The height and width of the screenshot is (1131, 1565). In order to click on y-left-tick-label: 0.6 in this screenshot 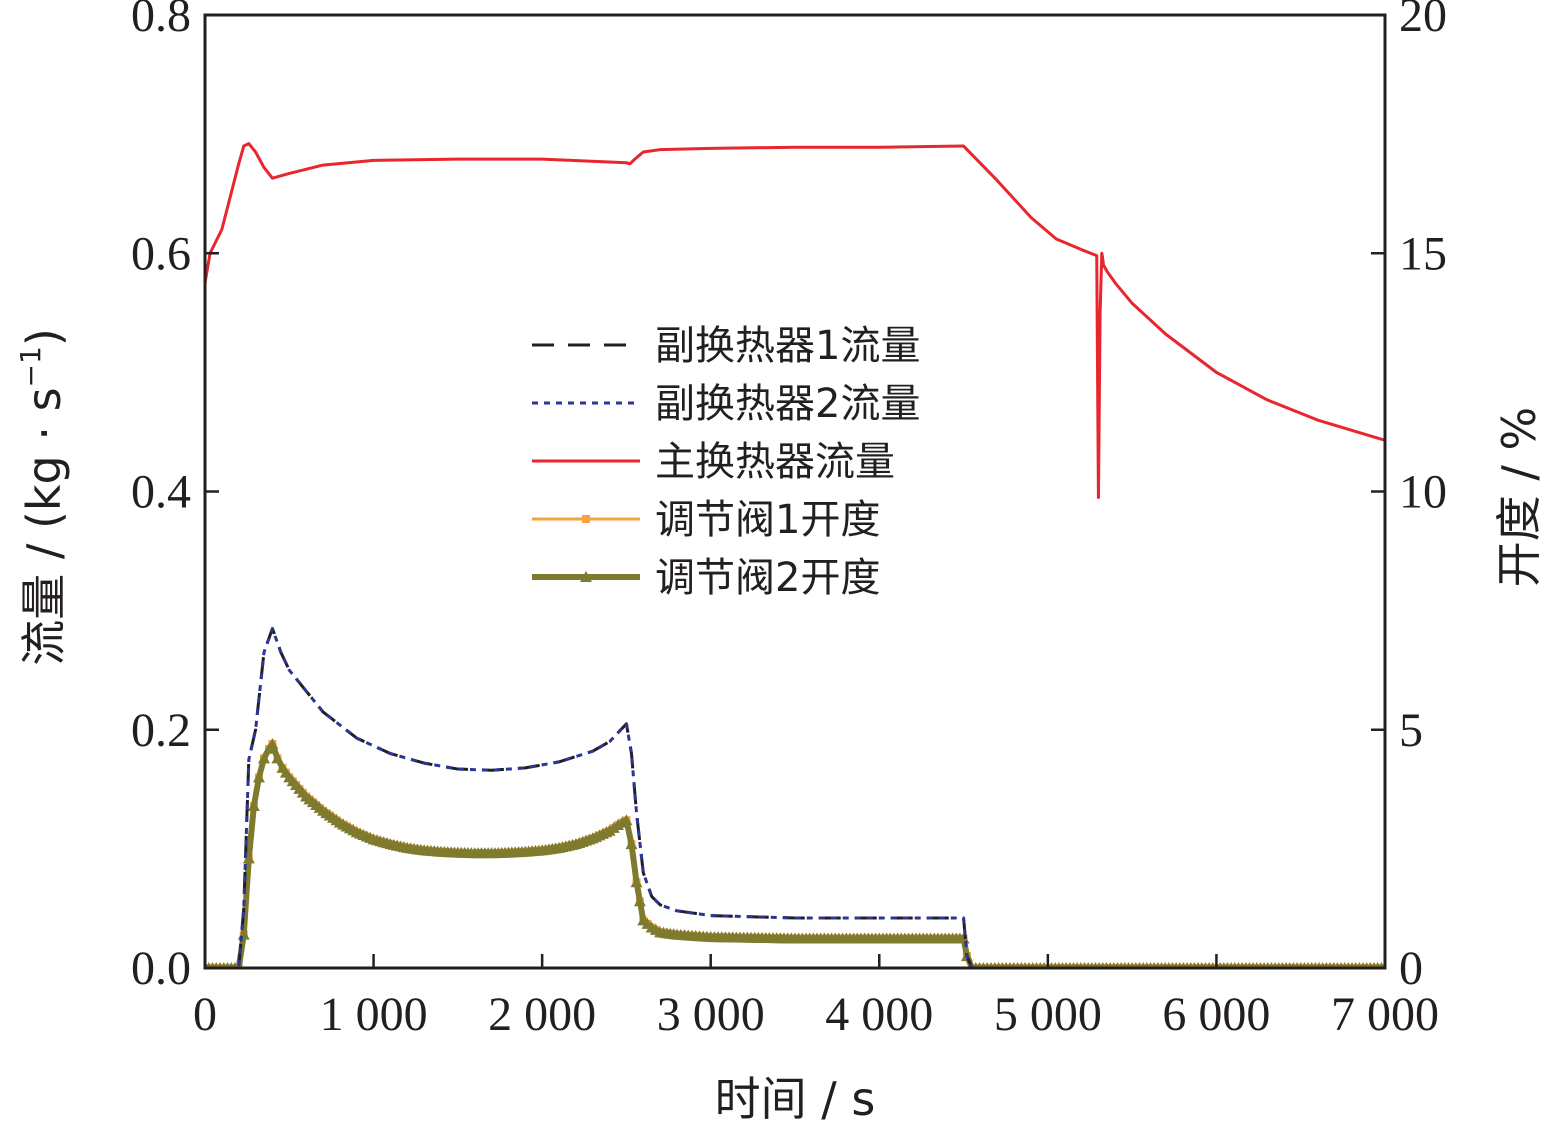, I will do `click(161, 253)`.